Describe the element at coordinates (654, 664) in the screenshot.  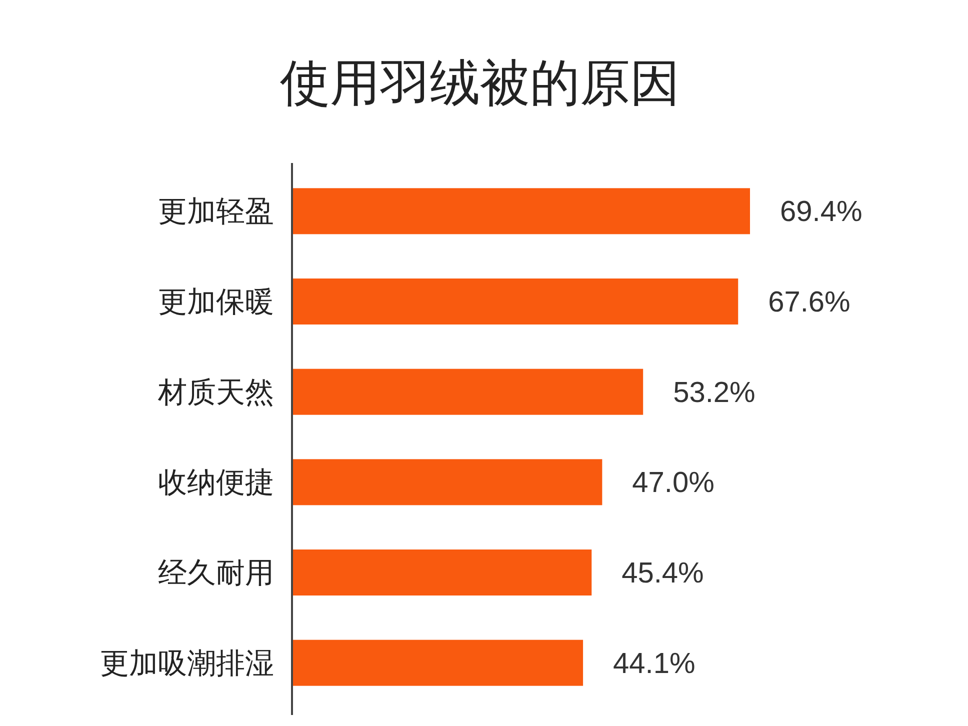
I see `data-label: 44.1%` at that location.